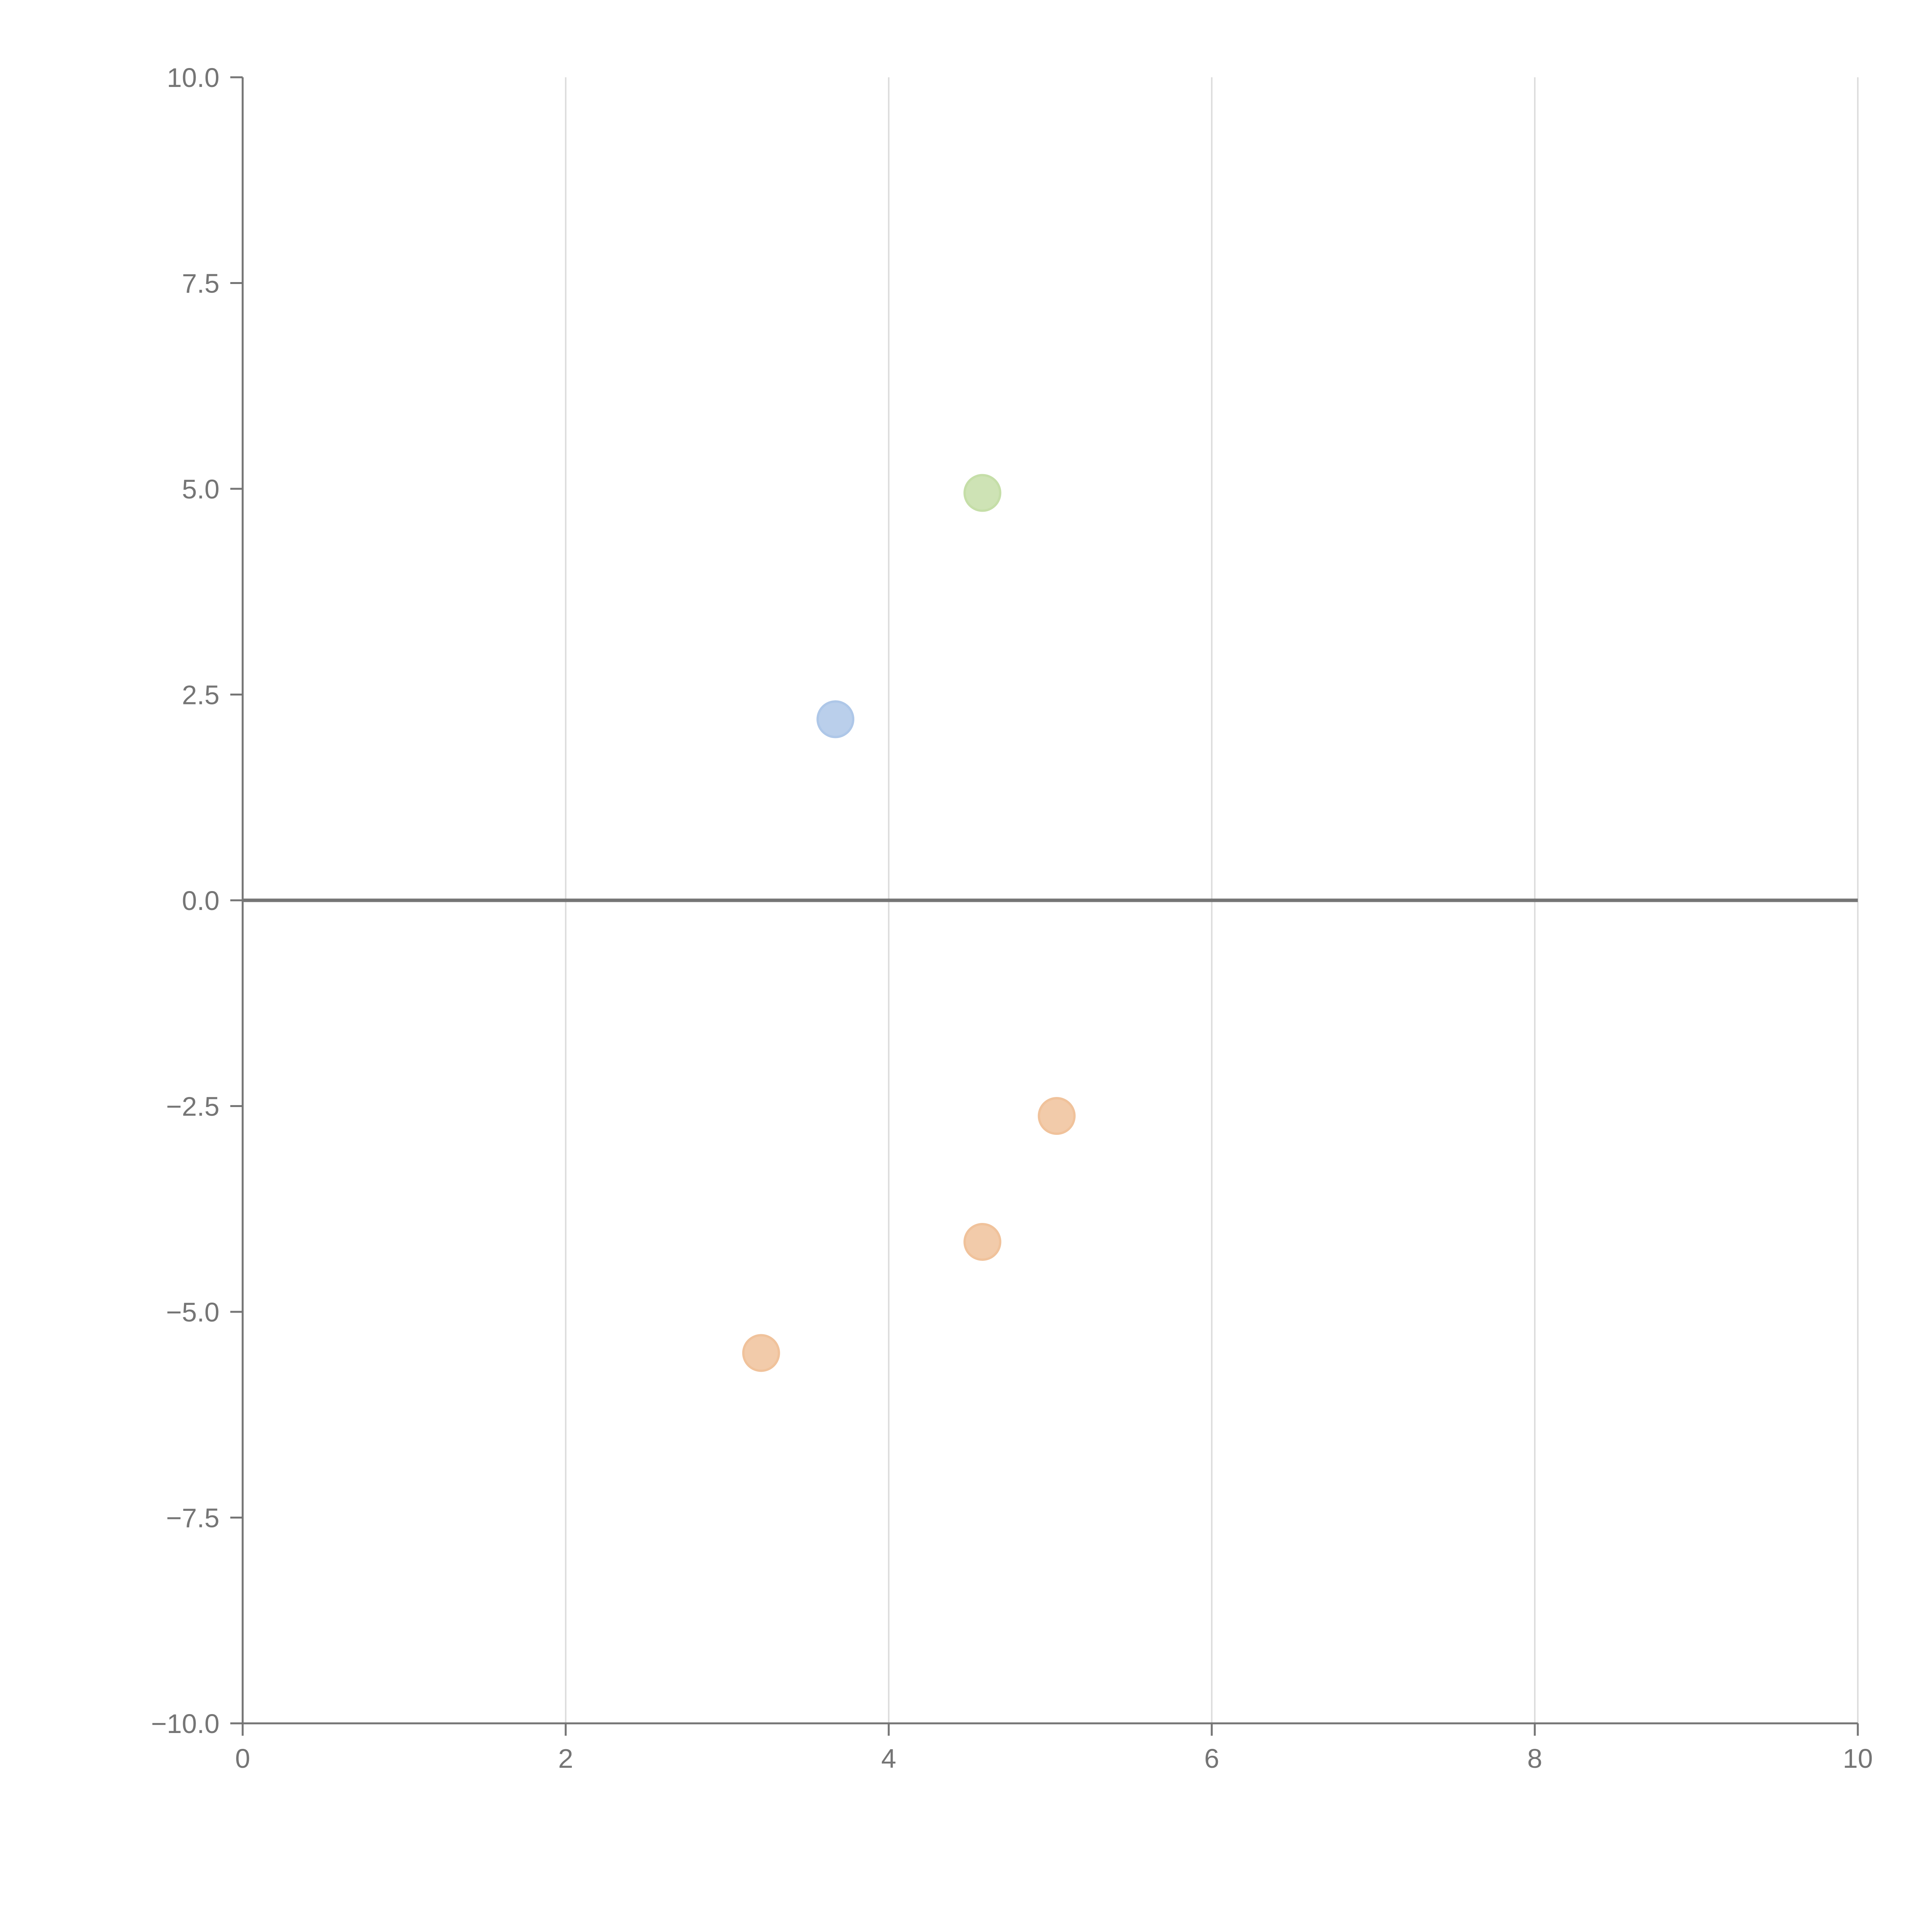 This screenshot has height=1932, width=1932. I want to click on y-tick-label-6: 5.0, so click(200, 489).